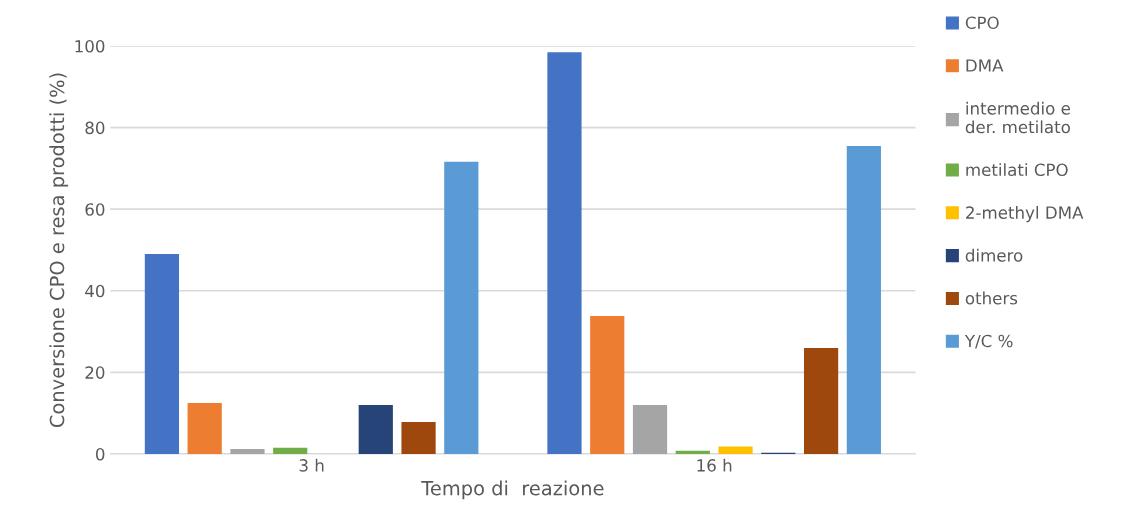 The height and width of the screenshot is (526, 1126). Describe the element at coordinates (95, 209) in the screenshot. I see `y-tick-label: 60` at that location.